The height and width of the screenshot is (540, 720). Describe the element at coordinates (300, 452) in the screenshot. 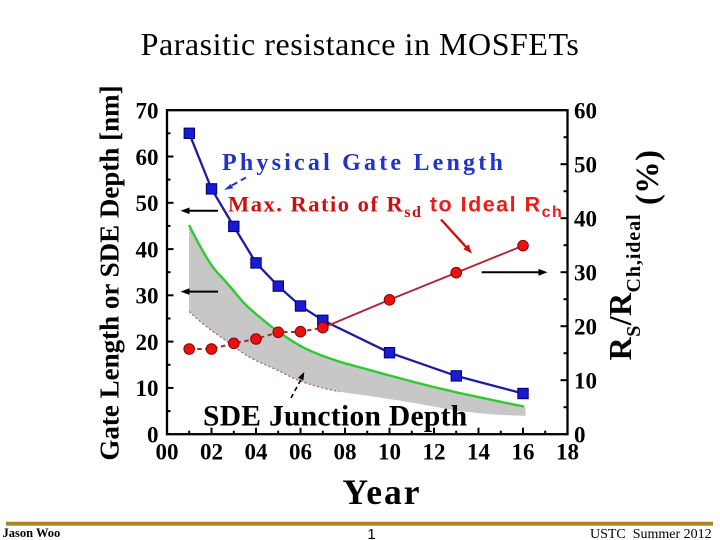

I see `svg-text: 06` at that location.